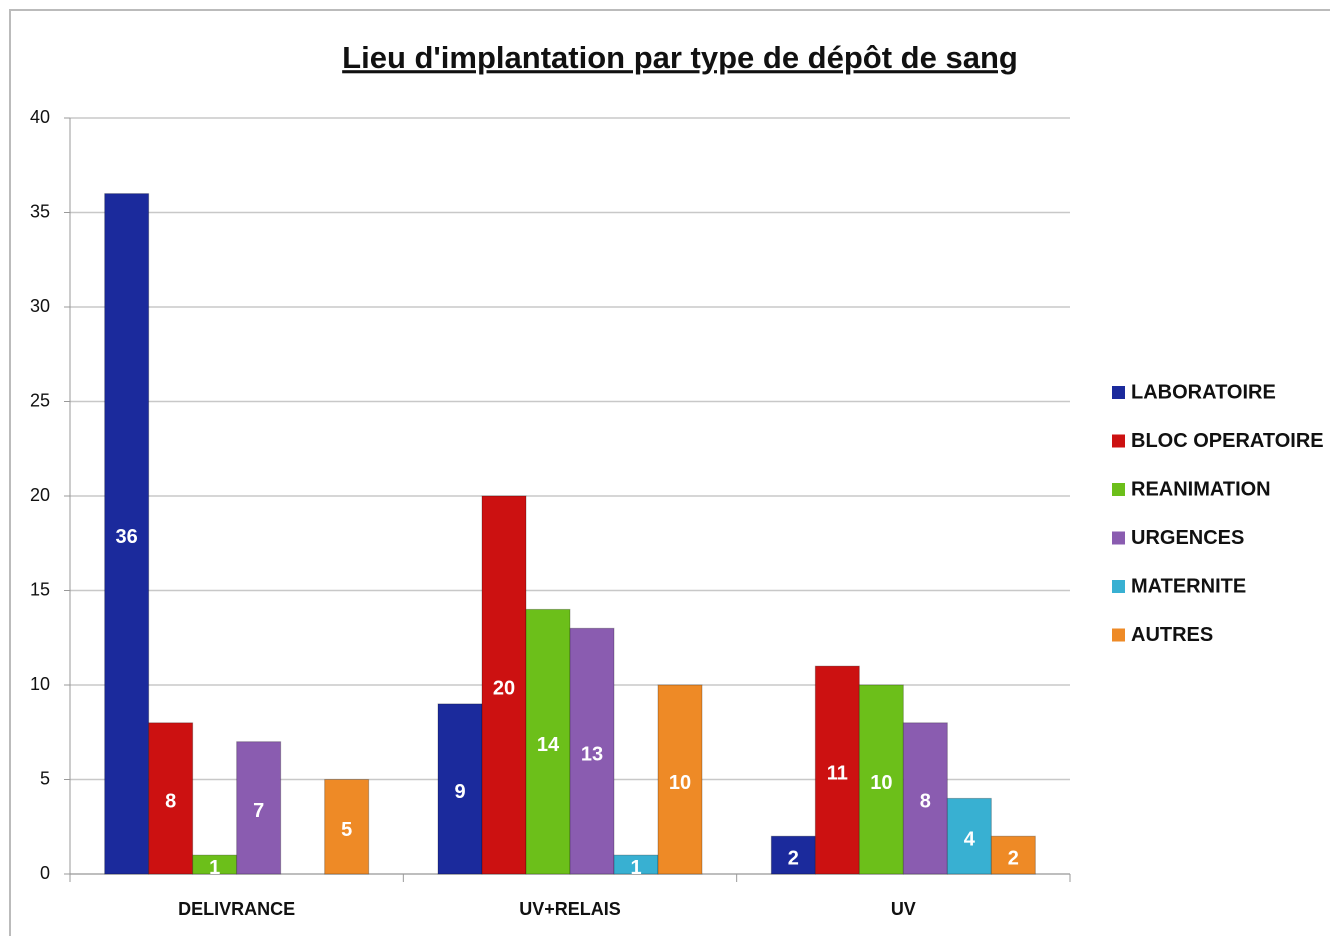 This screenshot has width=1330, height=936. I want to click on legend-label: URGENCES, so click(1187, 538).